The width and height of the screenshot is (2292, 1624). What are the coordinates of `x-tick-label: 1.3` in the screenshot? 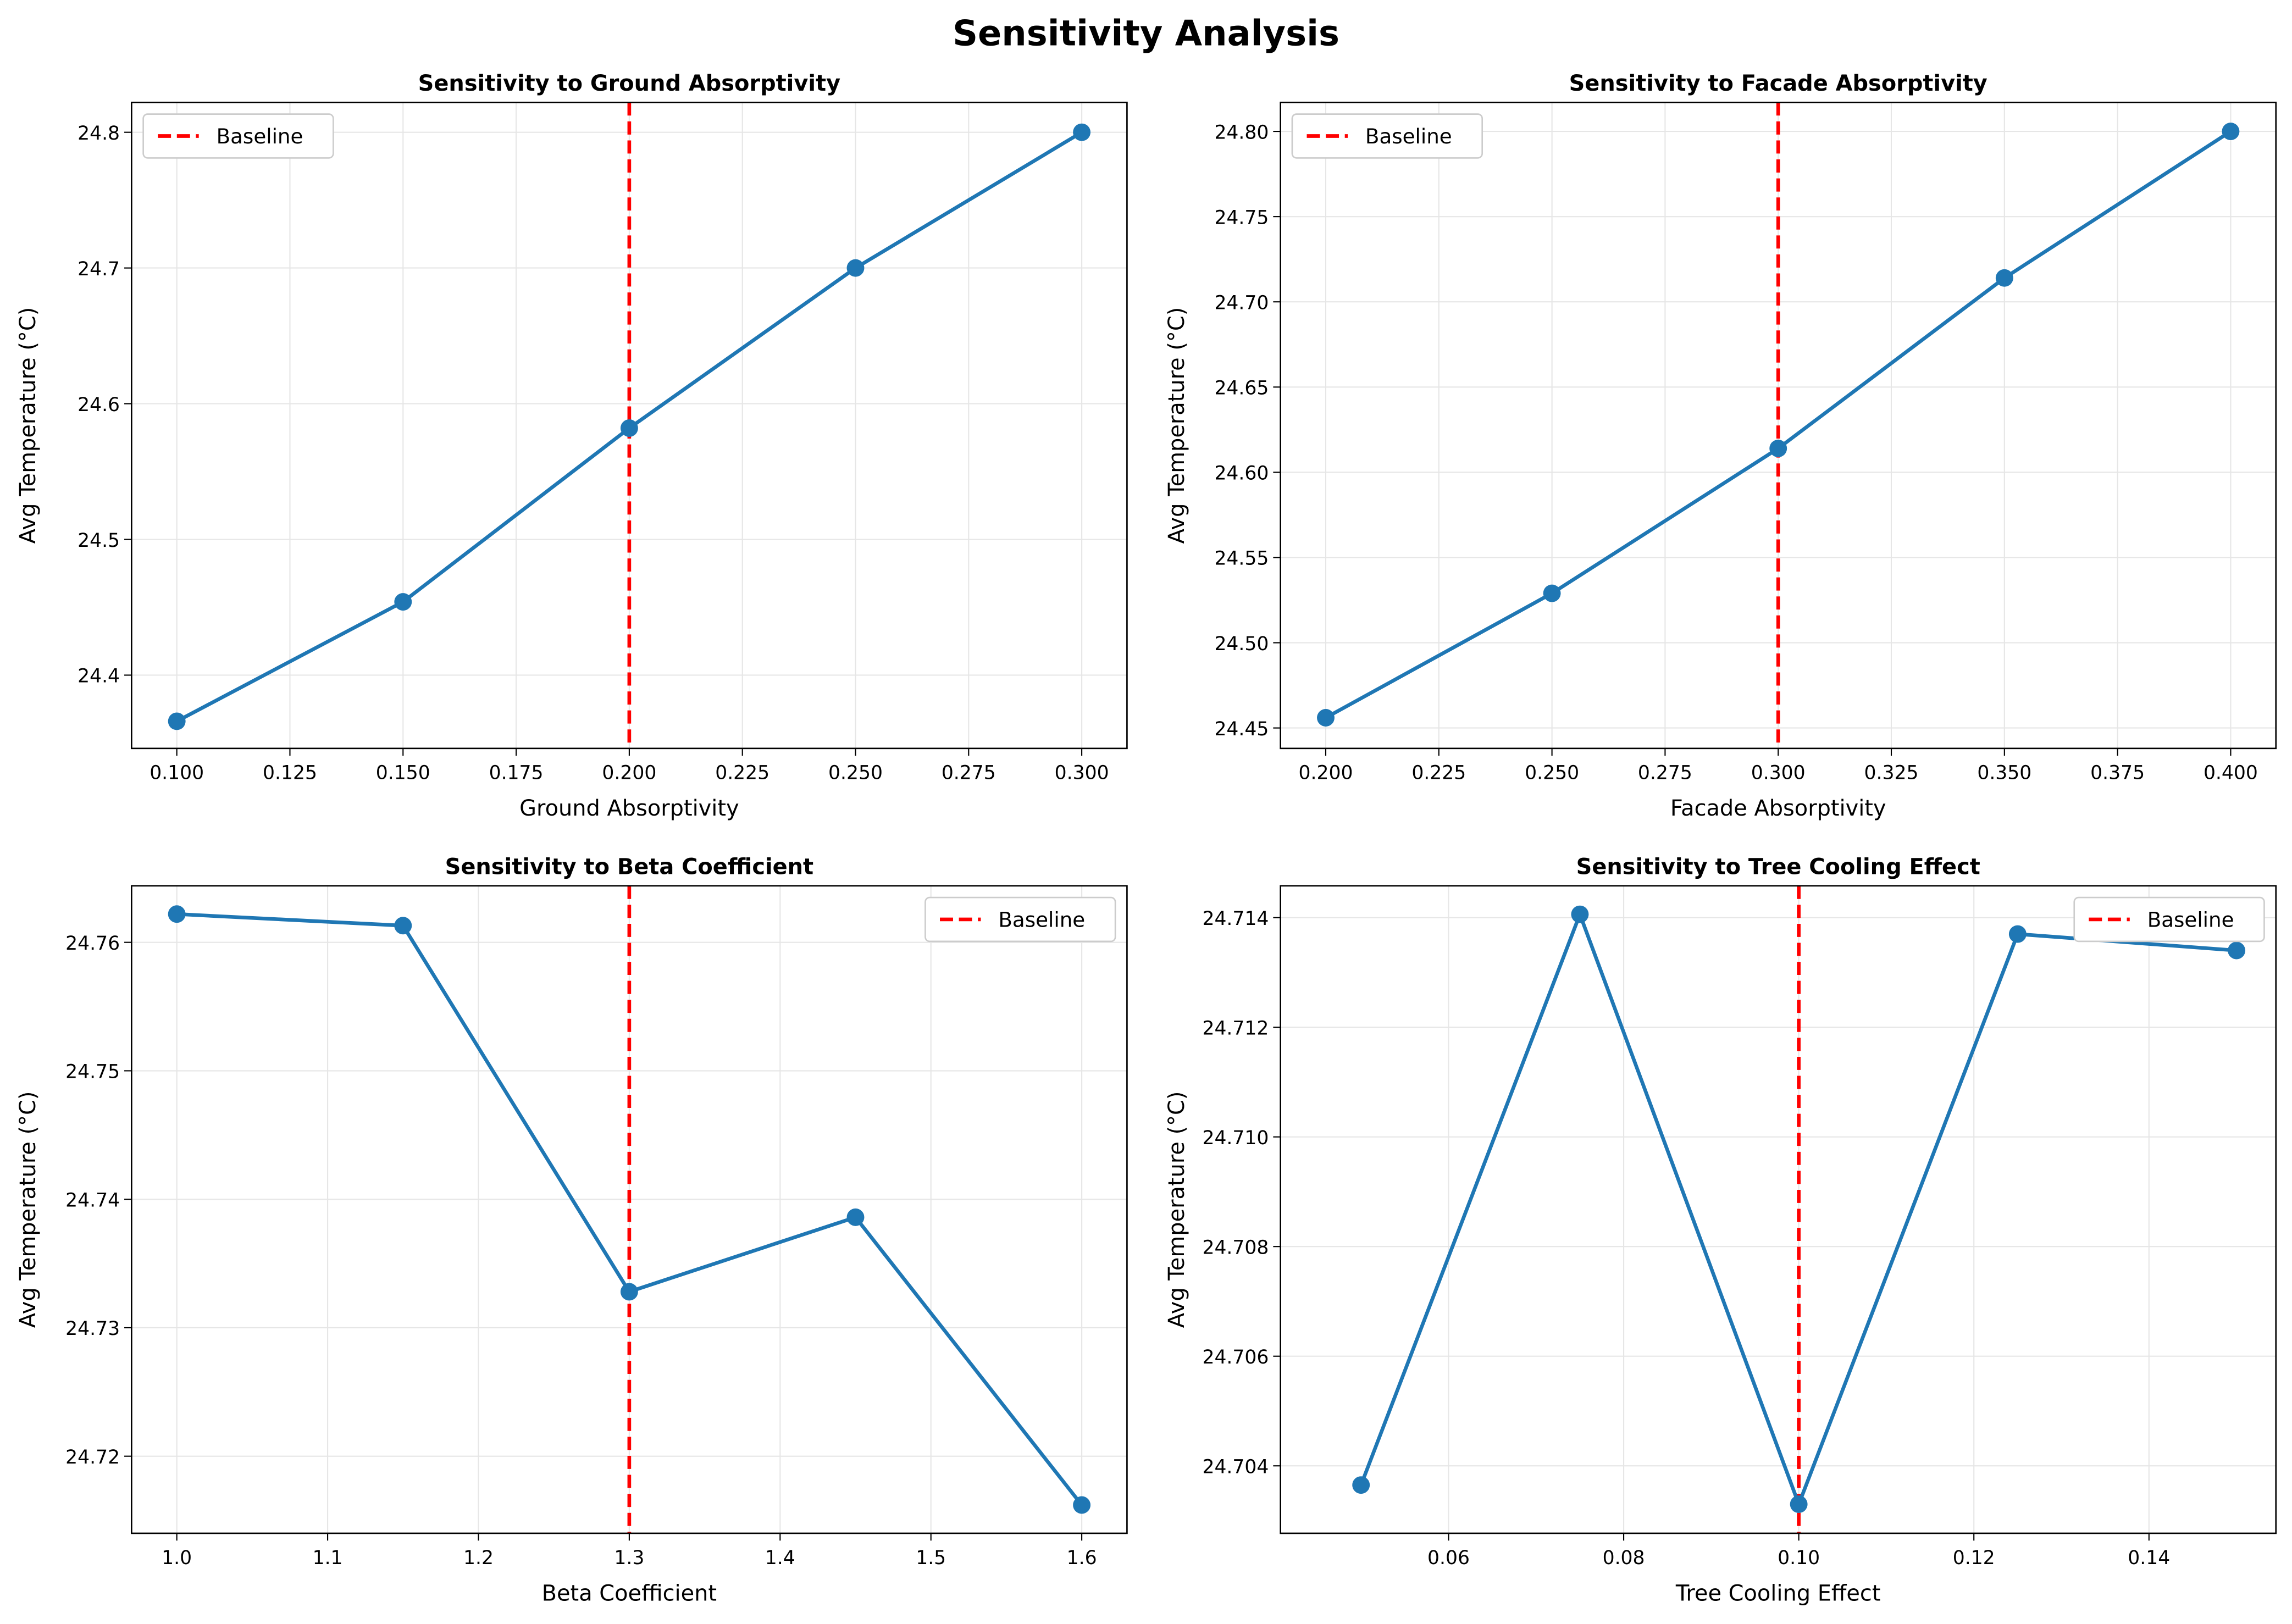 It's located at (629, 1558).